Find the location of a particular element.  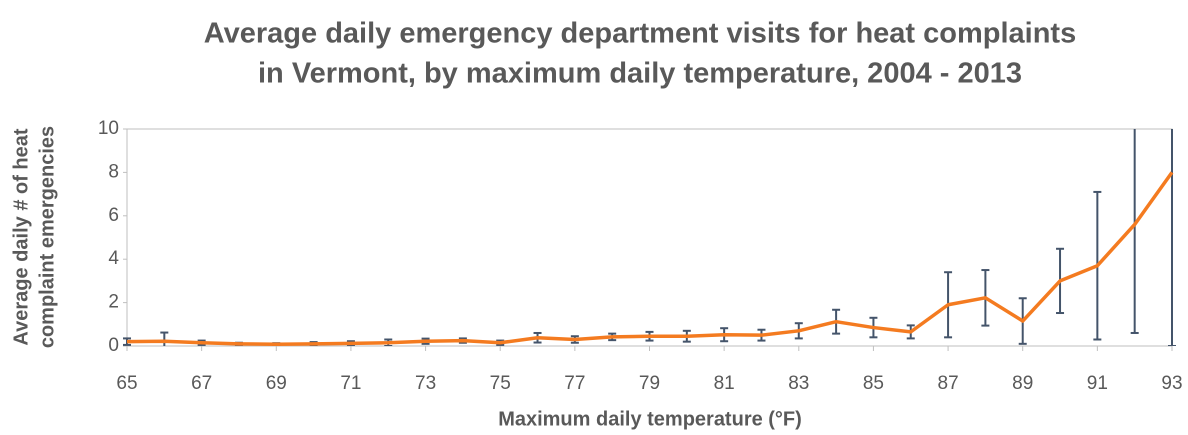

x-tick-label: 73 is located at coordinates (425, 383).